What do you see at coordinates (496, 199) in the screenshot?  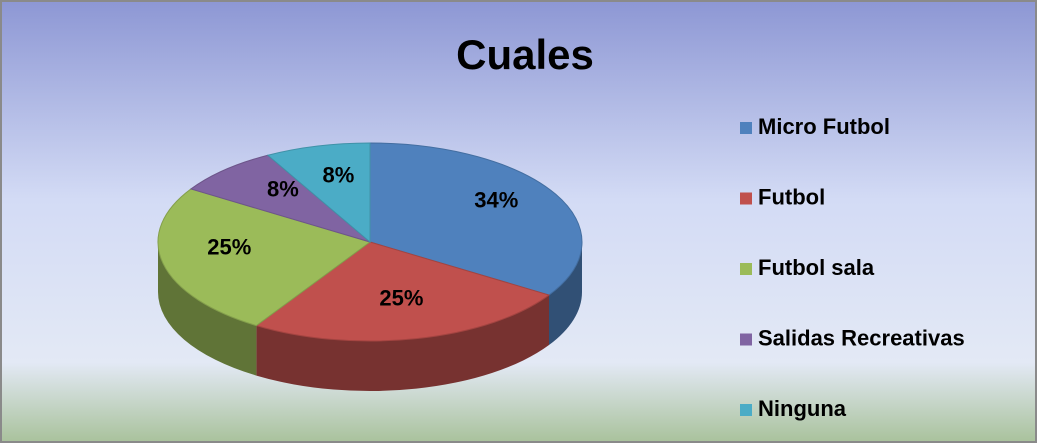 I see `data-label: 34%` at bounding box center [496, 199].